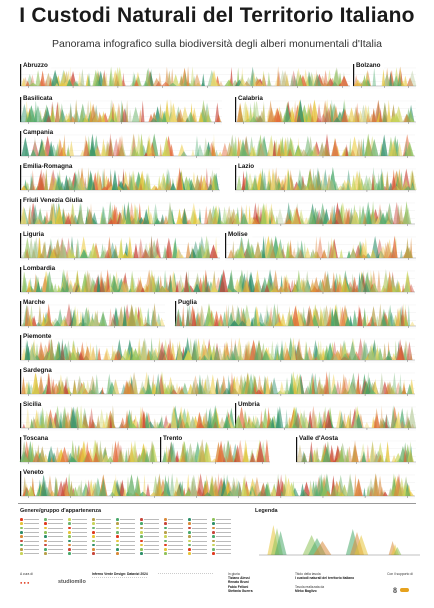 The height and width of the screenshot is (608, 434). What do you see at coordinates (217, 347) in the screenshot?
I see `region-panel-piemonte: Piemonte` at bounding box center [217, 347].